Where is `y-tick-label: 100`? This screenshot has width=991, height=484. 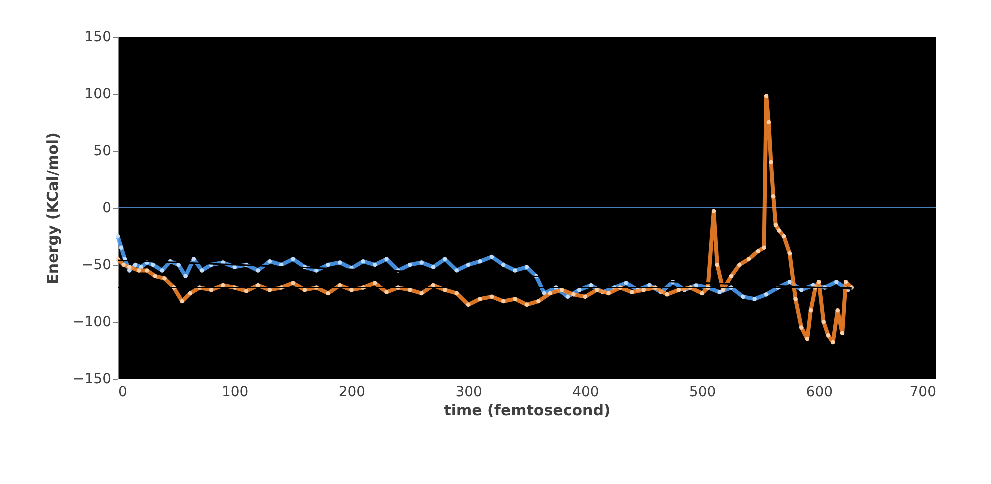
y-tick-label: 100 is located at coordinates (98, 94).